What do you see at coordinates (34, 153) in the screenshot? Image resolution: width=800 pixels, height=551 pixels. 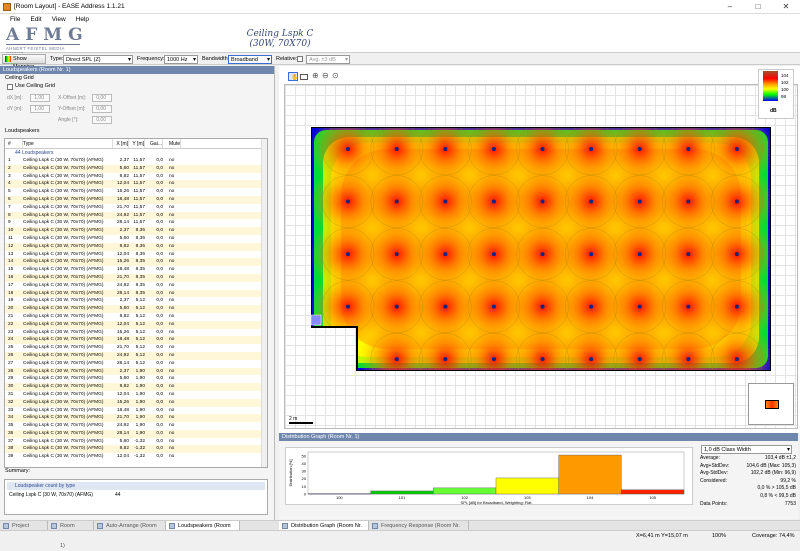 I see `group-row: 44 Loudspeakers` at bounding box center [34, 153].